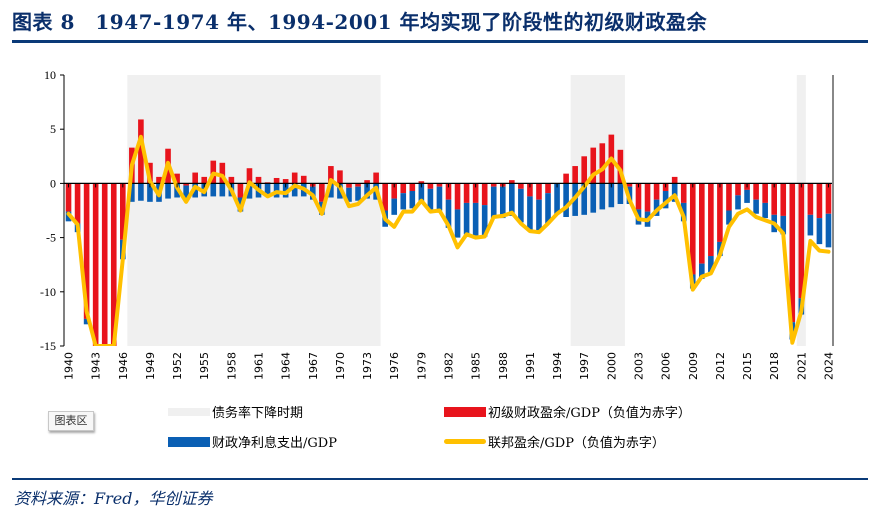 Image resolution: width=875 pixels, height=511 pixels. What do you see at coordinates (150, 366) in the screenshot?
I see `x-tick-label: 1949` at bounding box center [150, 366].